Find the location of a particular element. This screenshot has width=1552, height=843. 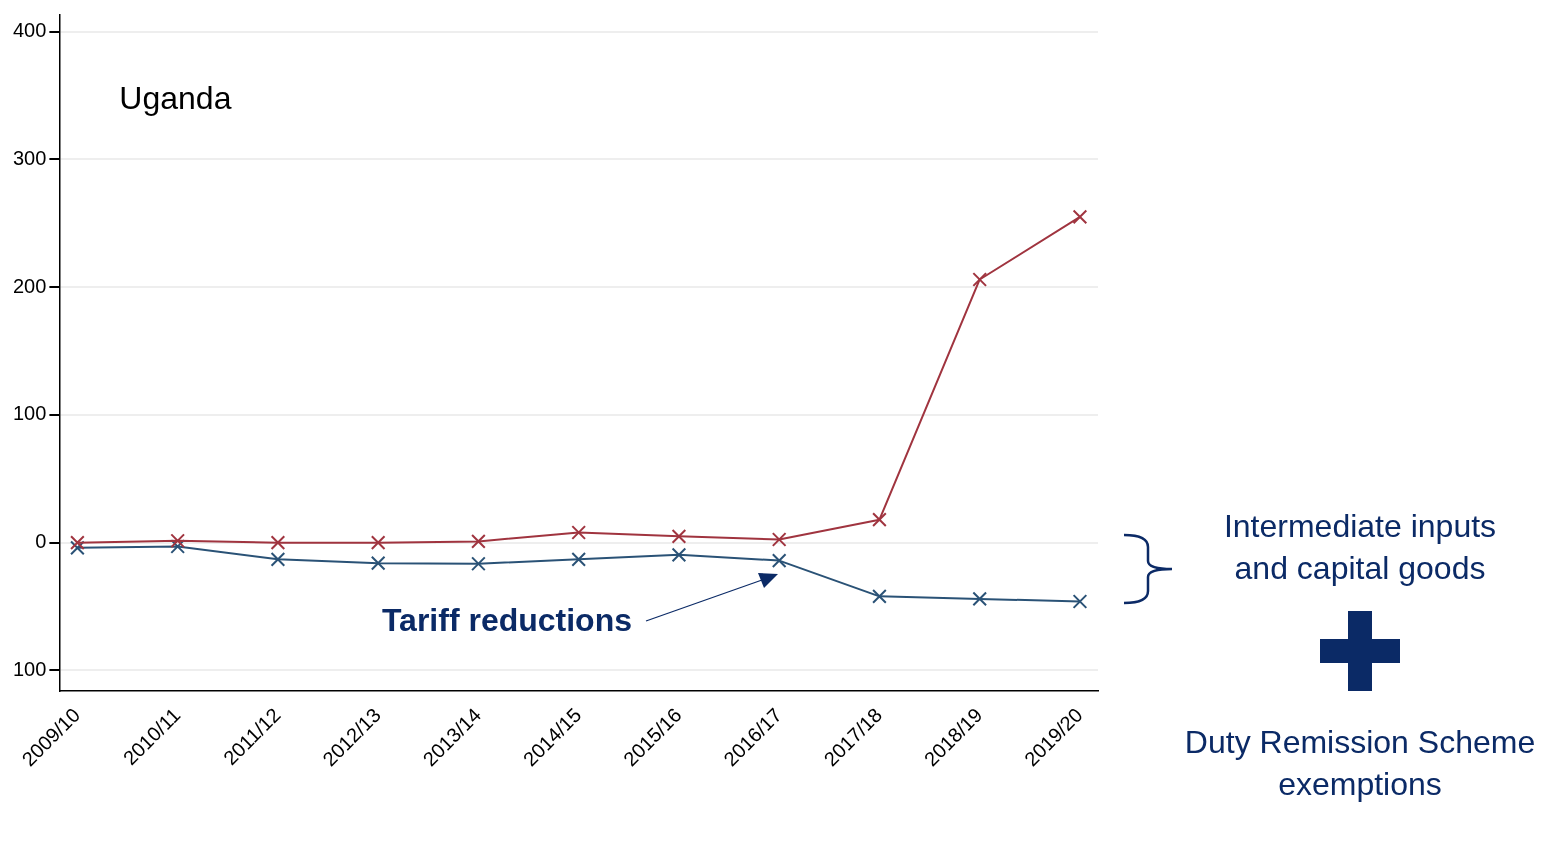

y-tick-label: 200 is located at coordinates (29, 285).